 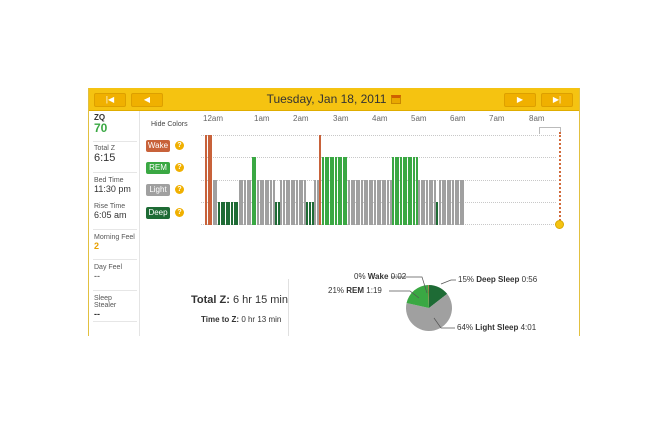 What do you see at coordinates (378, 276) in the screenshot?
I see `wake-name: Wake` at bounding box center [378, 276].